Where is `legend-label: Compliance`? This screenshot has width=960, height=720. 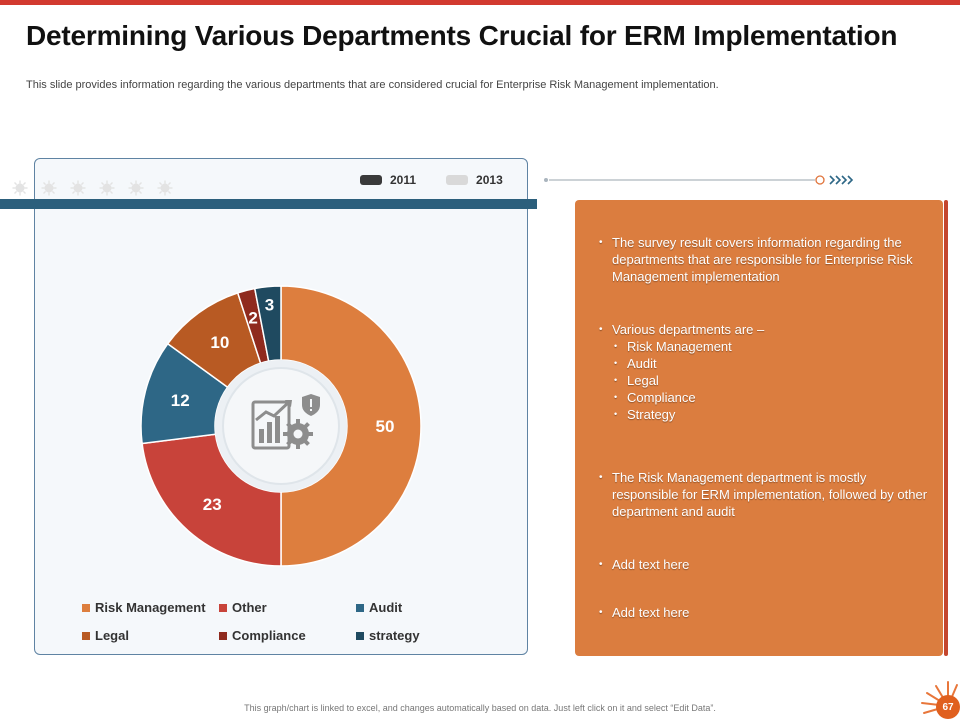
legend-label: Compliance is located at coordinates (269, 635).